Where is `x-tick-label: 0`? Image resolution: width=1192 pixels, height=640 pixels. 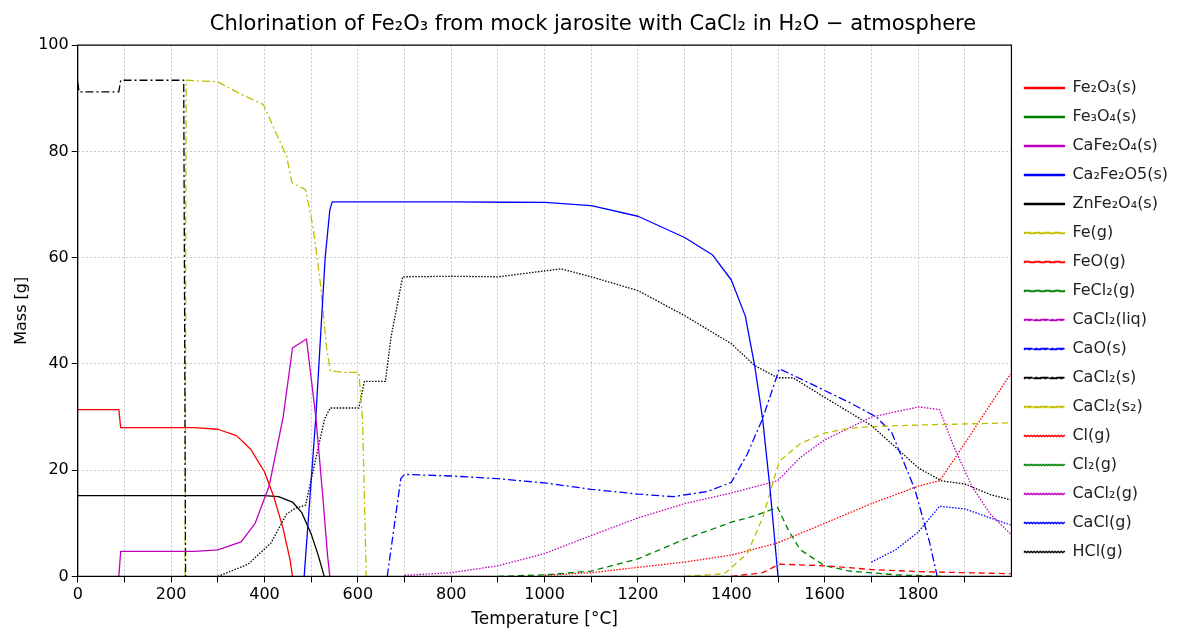
x-tick-label: 0 is located at coordinates (77, 594).